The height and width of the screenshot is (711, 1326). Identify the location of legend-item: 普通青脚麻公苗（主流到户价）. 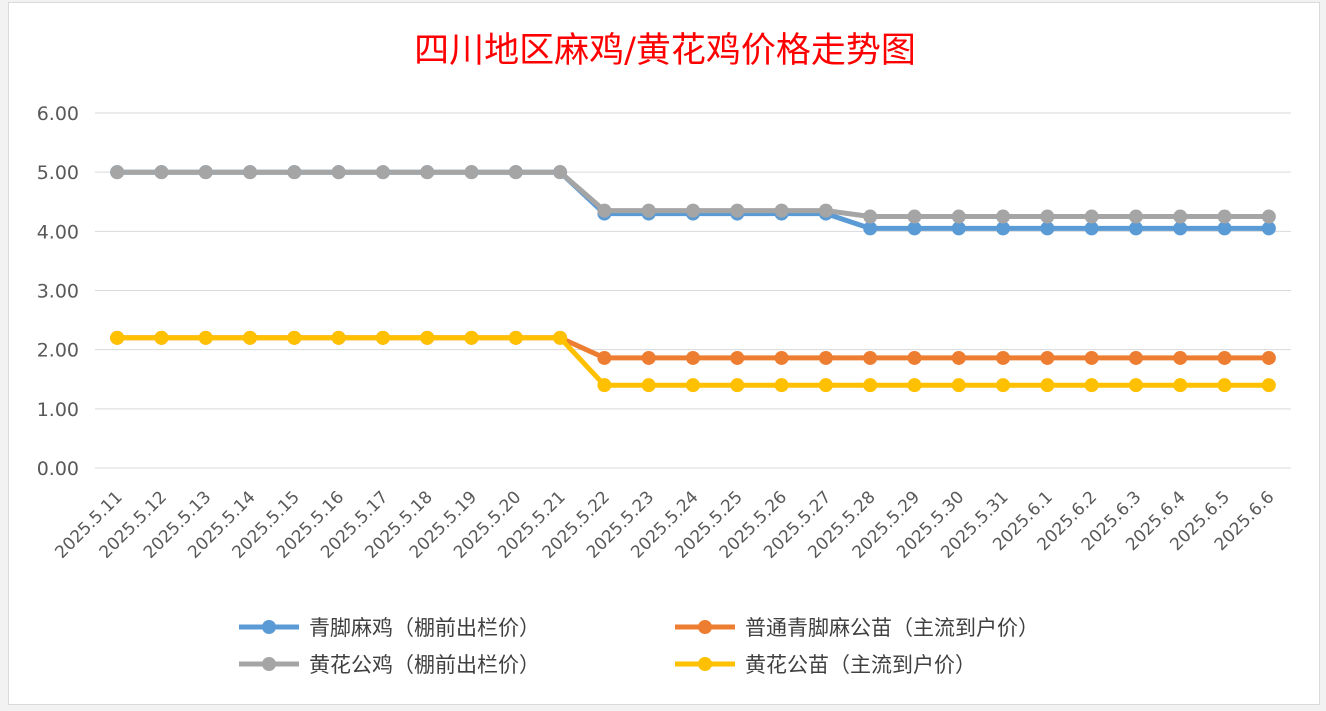
(857, 628).